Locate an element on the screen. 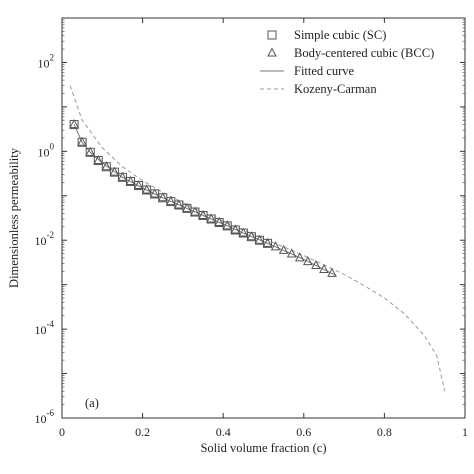 The image size is (474, 474). y-tick-label: 10² is located at coordinates (46, 61).